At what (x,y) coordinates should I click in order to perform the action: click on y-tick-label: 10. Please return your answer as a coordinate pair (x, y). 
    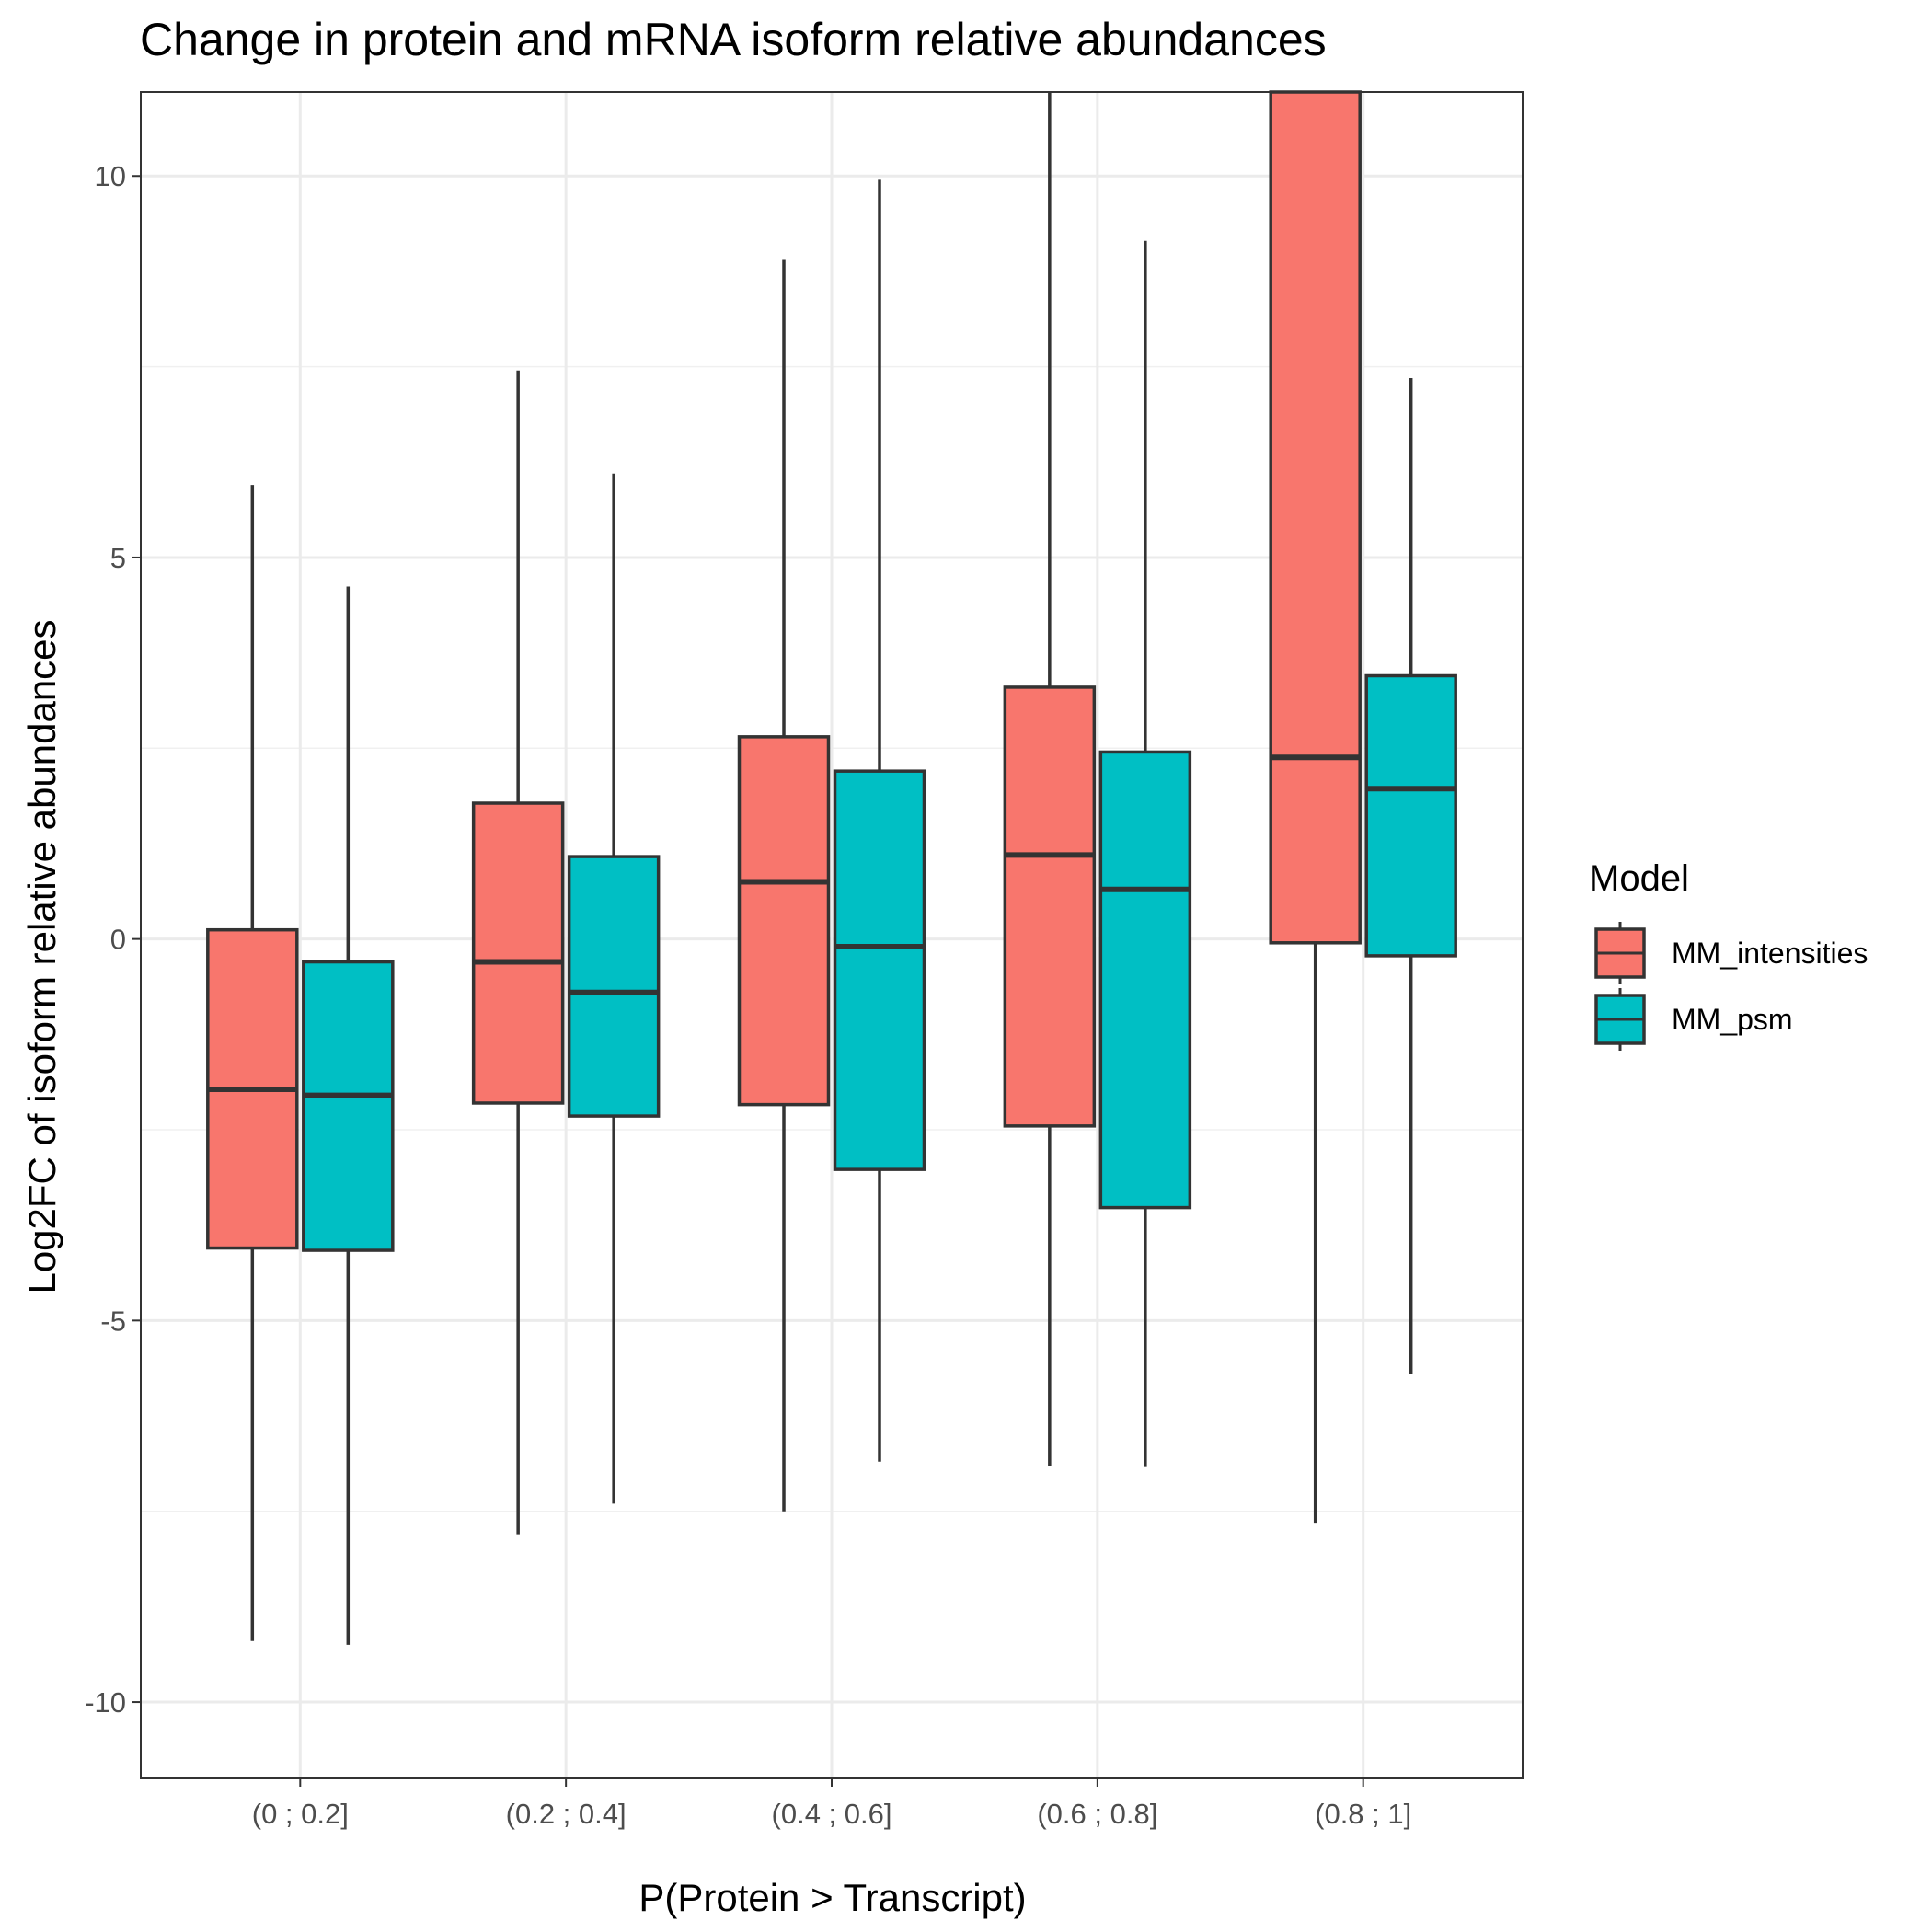
    Looking at the image, I should click on (110, 176).